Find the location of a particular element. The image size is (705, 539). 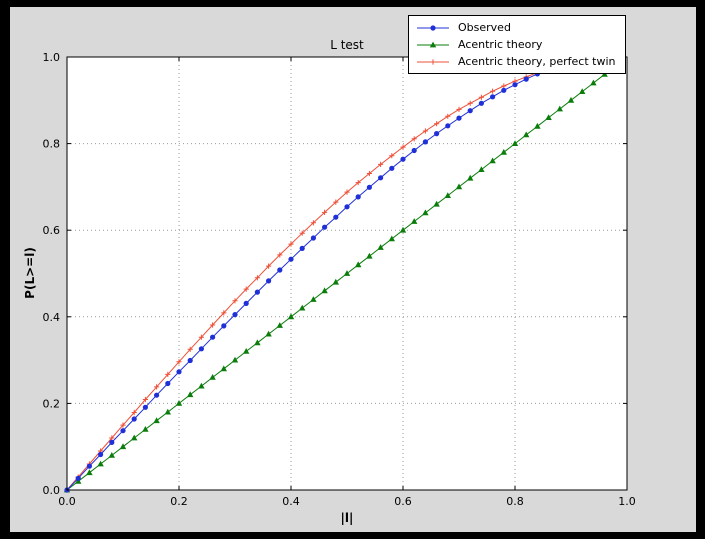

x-tick-labels: 0.0 0.2 0.4 0.6 0.8 1.0 is located at coordinates (347, 501).